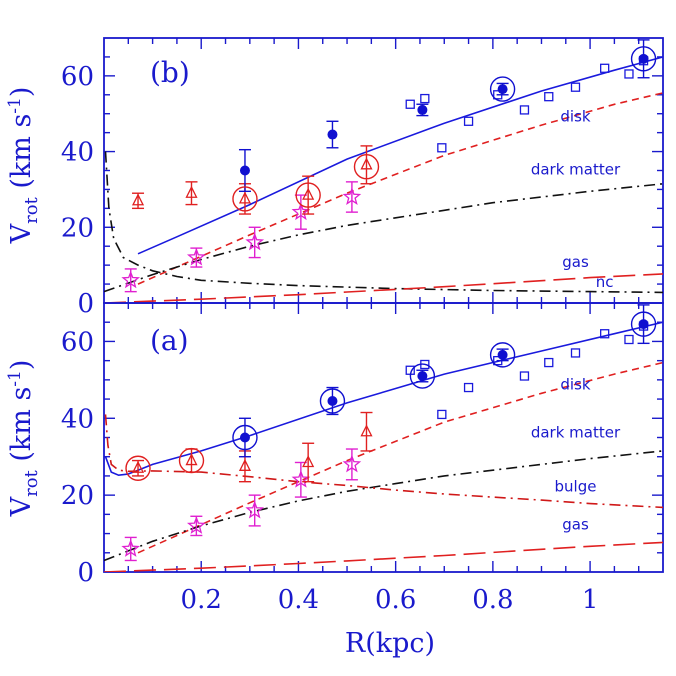 This screenshot has height=676, width=676. I want to click on y-axis-label-lower: Vrot (km s-1), so click(23, 439).